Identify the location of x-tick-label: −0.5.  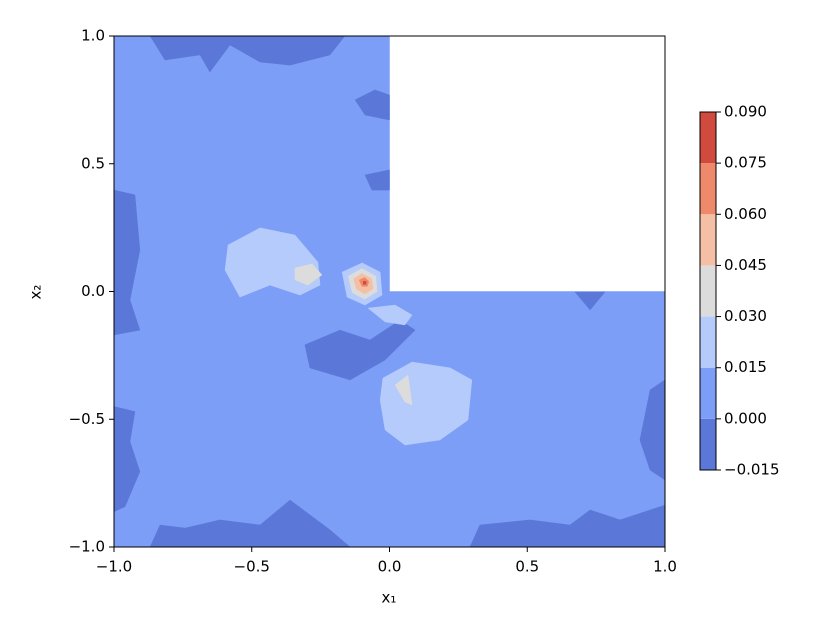
(252, 567).